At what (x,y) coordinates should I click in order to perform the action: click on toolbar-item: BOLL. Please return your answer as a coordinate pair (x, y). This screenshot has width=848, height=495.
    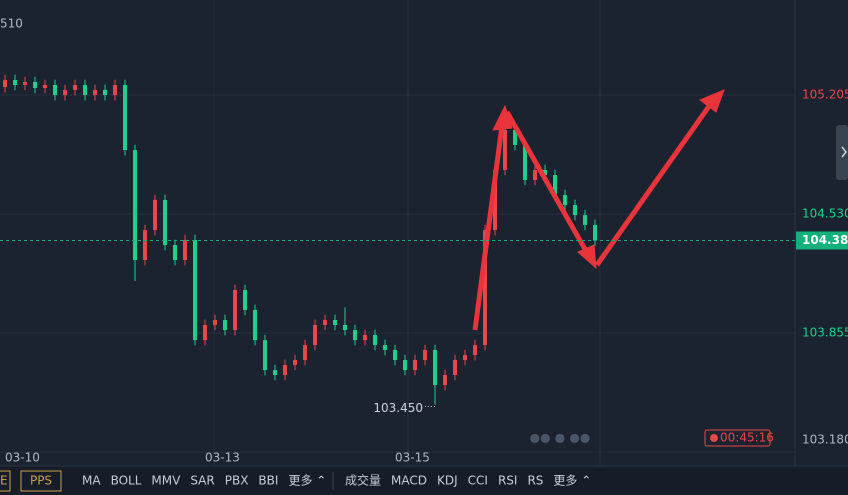
    Looking at the image, I should click on (126, 481).